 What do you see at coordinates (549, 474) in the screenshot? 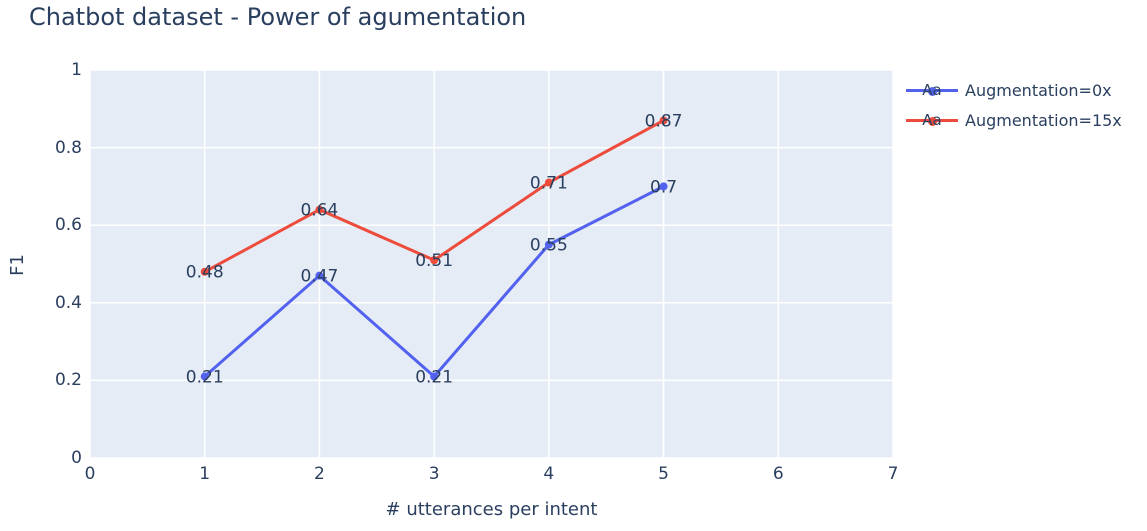
I see `x-tick-label: 4` at bounding box center [549, 474].